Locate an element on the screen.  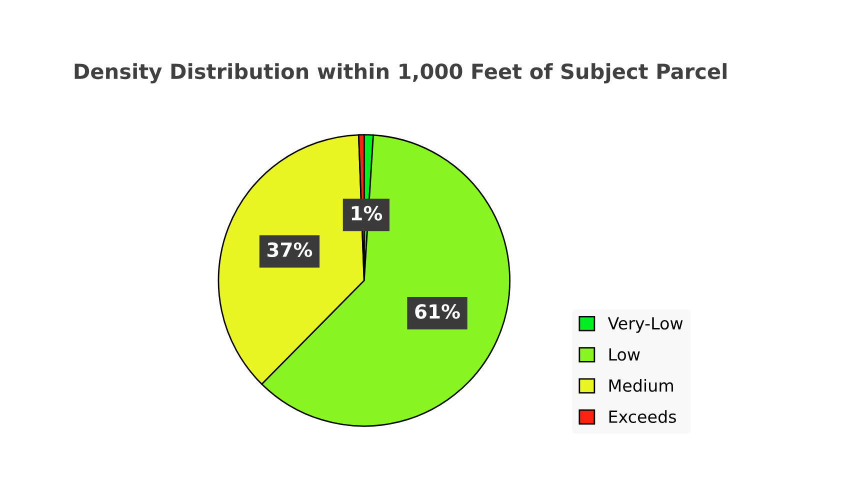
legend-label: Exceeds is located at coordinates (642, 417).